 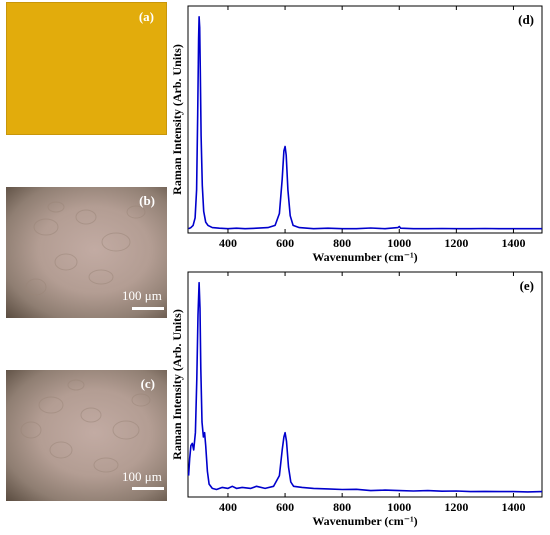 What do you see at coordinates (513, 243) in the screenshot?
I see `x-tick-label-d-1400: 1400` at bounding box center [513, 243].